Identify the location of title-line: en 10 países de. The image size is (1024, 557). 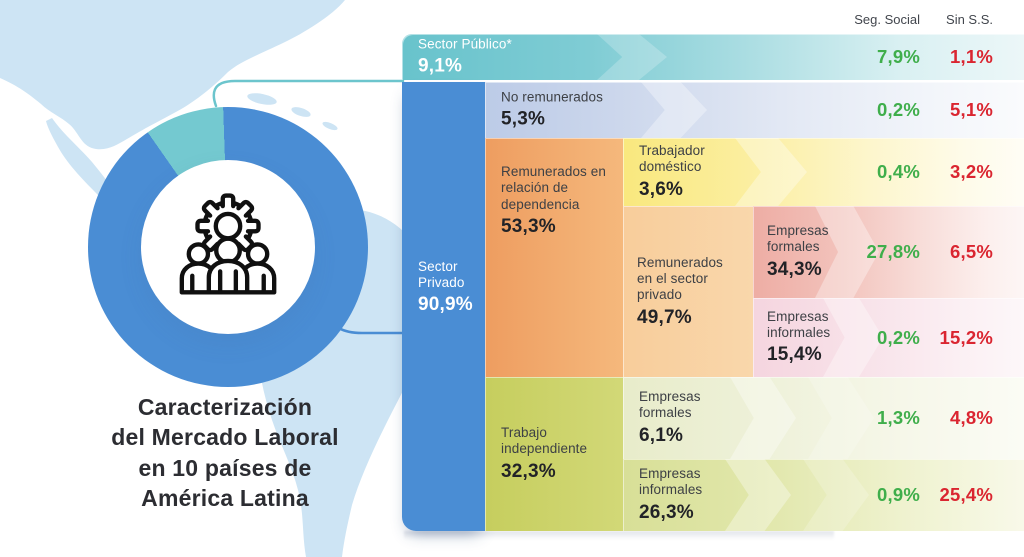
(225, 467).